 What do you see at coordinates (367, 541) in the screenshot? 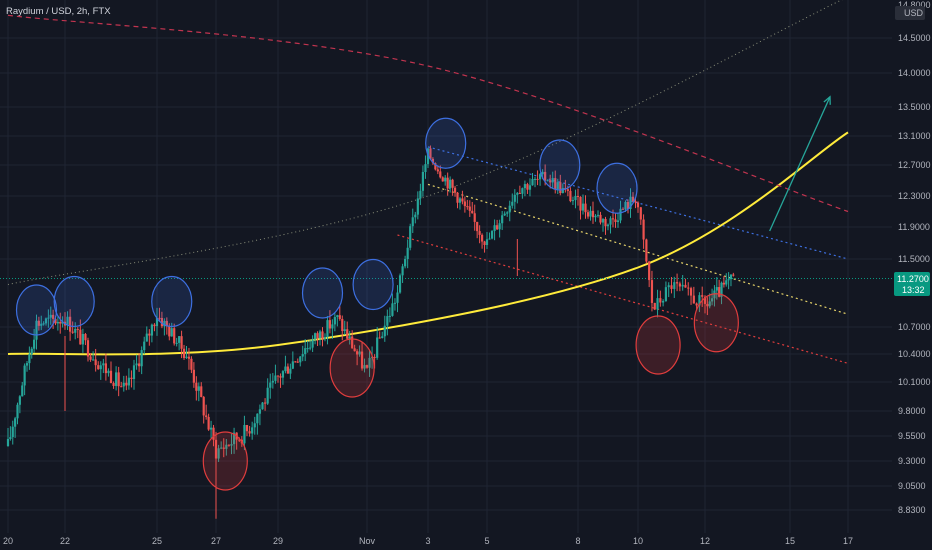
I see `time-tick-label: Nov` at bounding box center [367, 541].